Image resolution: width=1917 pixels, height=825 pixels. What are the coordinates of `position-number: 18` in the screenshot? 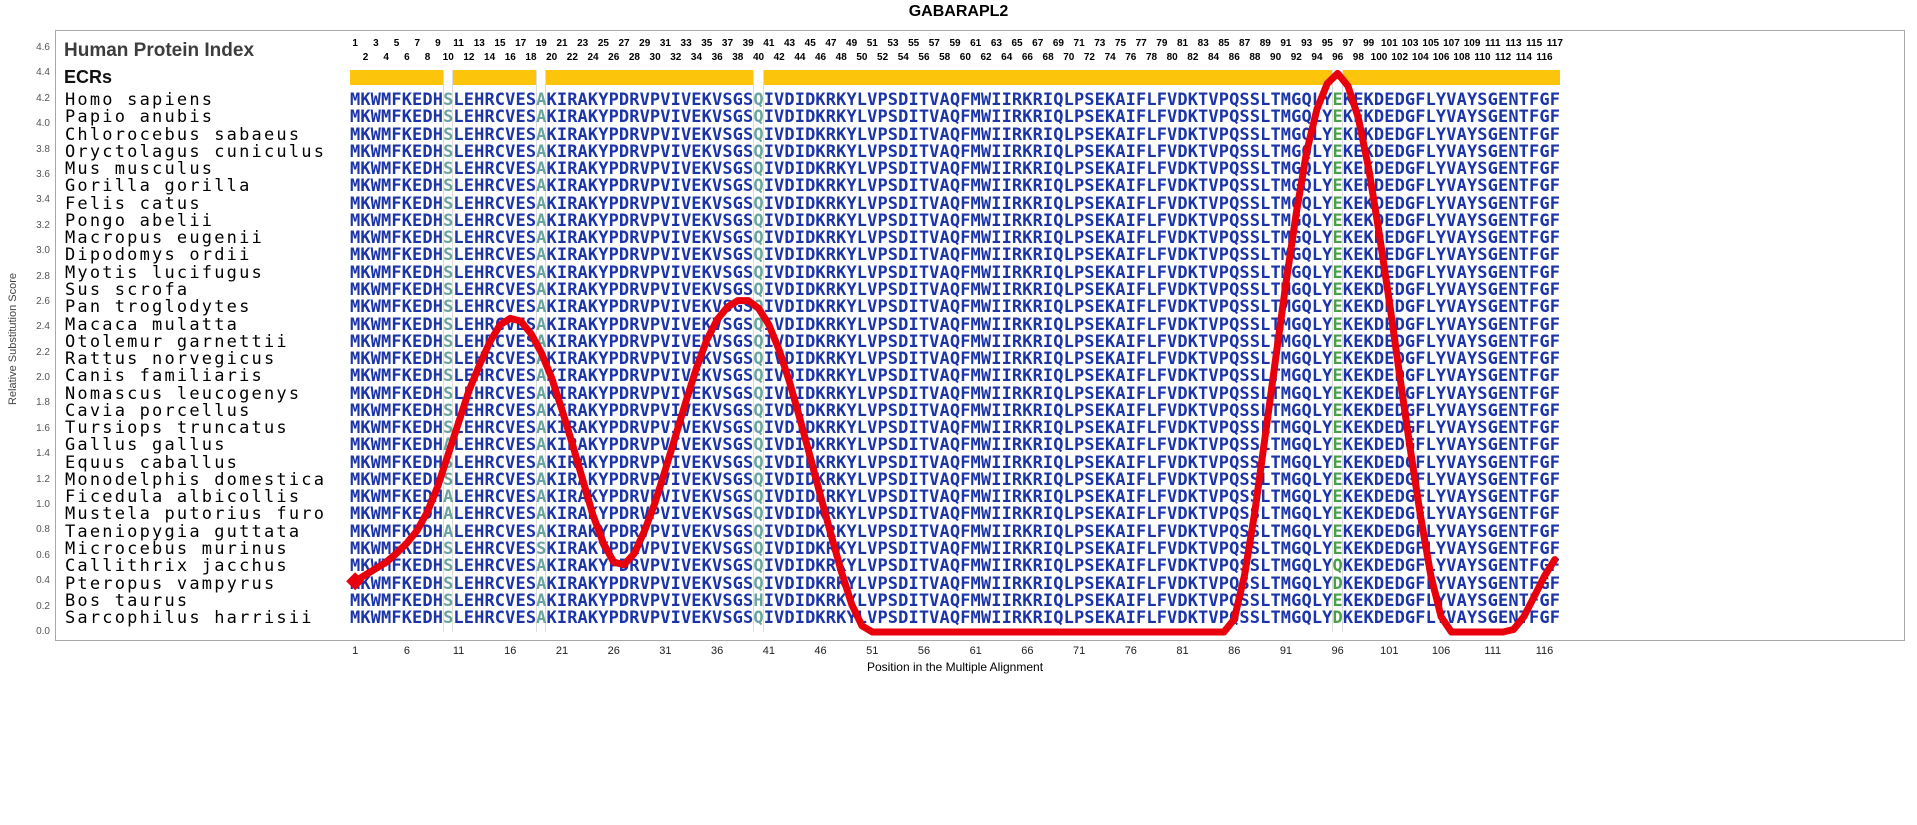 It's located at (531, 57).